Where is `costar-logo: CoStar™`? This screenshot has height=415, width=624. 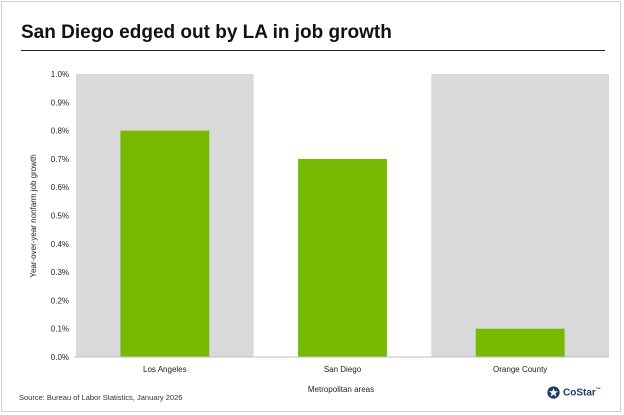 costar-logo: CoStar™ is located at coordinates (574, 392).